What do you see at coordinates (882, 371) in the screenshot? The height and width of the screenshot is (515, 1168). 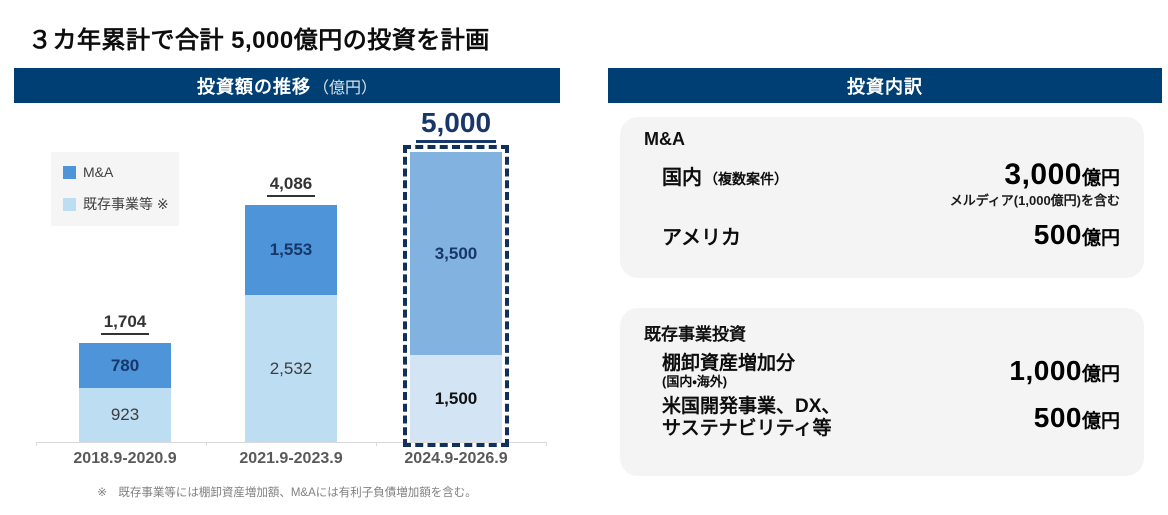 I see `breakdown-row-inventory: 棚卸資産増加分 (国内・海外) 1,000億円` at bounding box center [882, 371].